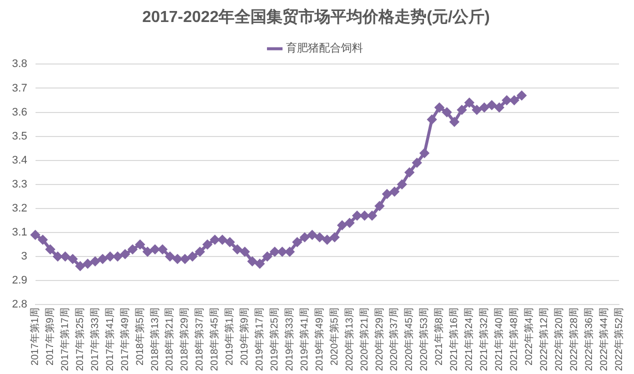 The width and height of the screenshot is (634, 374). What do you see at coordinates (124, 340) in the screenshot?
I see `x-tick-label: 2017年第49周` at bounding box center [124, 340].